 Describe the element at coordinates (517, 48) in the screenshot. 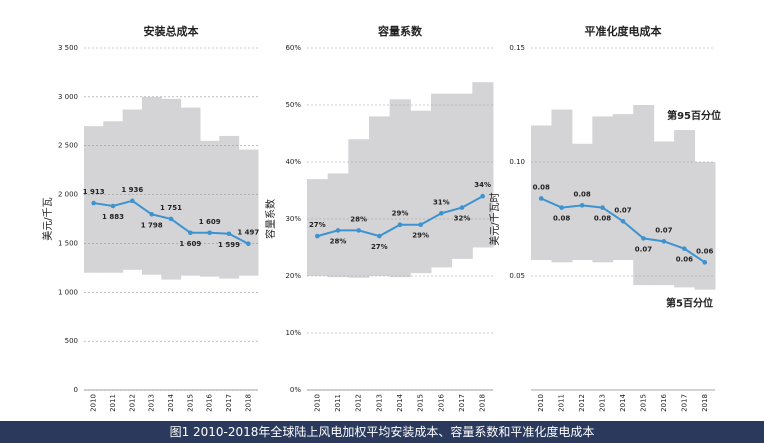

I see `y-tick-label: 0.15` at that location.